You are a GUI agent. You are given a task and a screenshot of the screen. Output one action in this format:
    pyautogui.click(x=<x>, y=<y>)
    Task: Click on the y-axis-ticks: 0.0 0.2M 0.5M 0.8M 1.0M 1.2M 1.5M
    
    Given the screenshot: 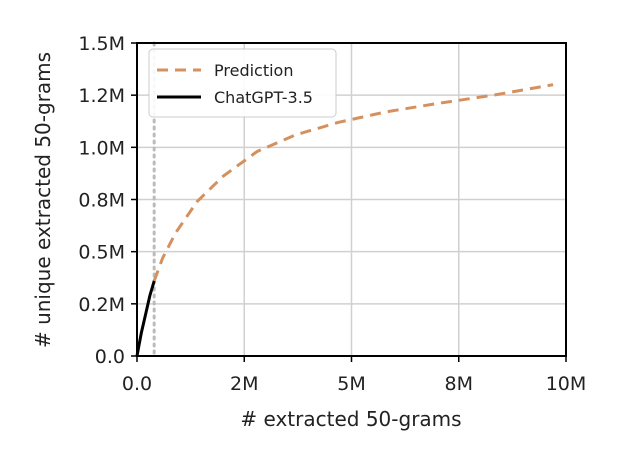 What is the action you would take?
    pyautogui.click(x=107, y=200)
    